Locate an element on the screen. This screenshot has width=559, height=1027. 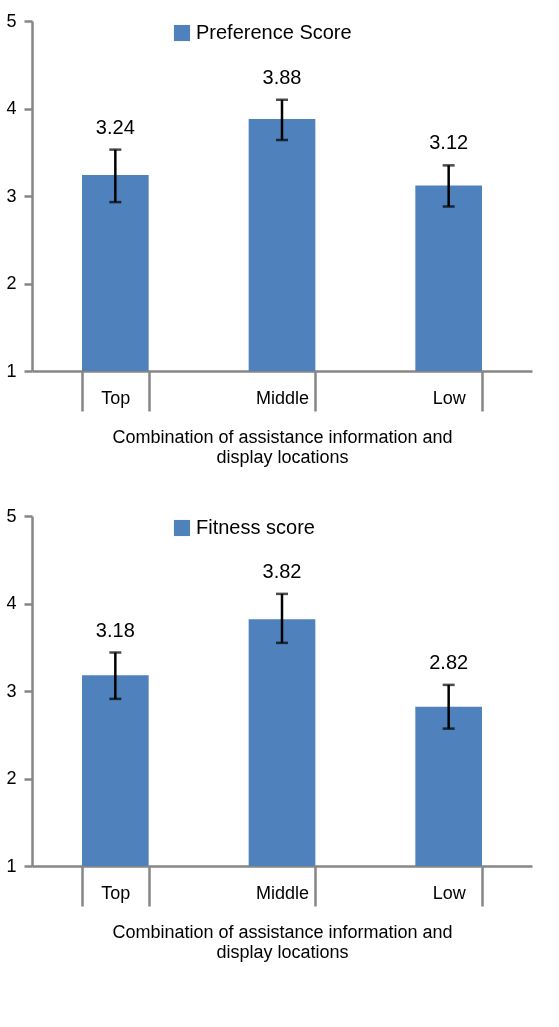
data-label: 3.24 is located at coordinates (115, 126).